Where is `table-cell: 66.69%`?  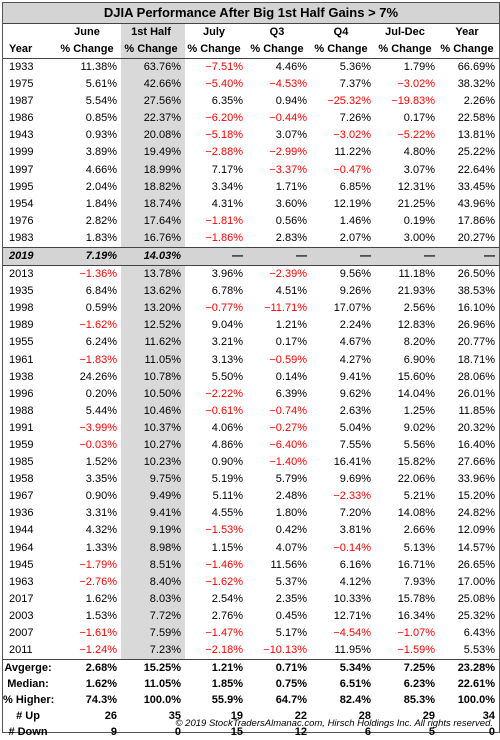
table-cell: 66.69% is located at coordinates (476, 67).